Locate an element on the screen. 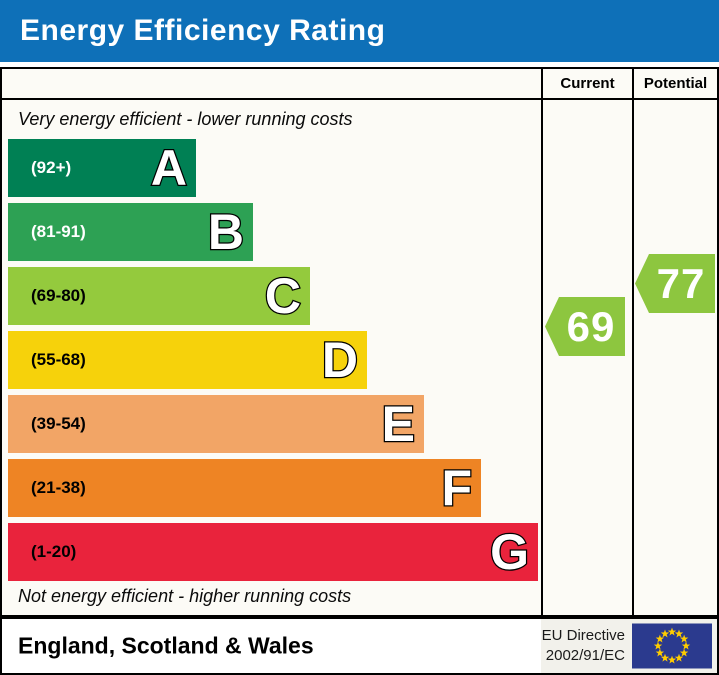 The image size is (719, 675). band-range-label: (81-91) is located at coordinates (58, 231).